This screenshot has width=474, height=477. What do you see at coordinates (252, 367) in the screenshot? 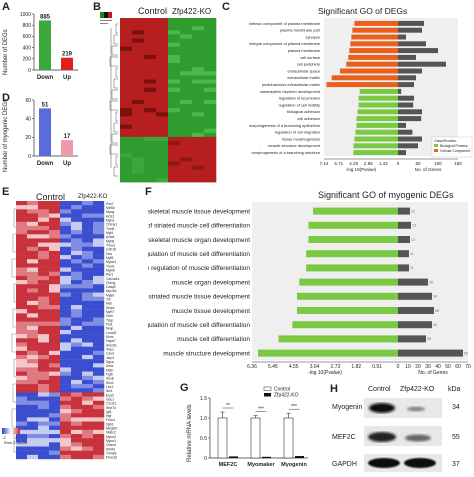
I see `chart-f-left-tick-label: 6.36` at bounding box center [252, 367].